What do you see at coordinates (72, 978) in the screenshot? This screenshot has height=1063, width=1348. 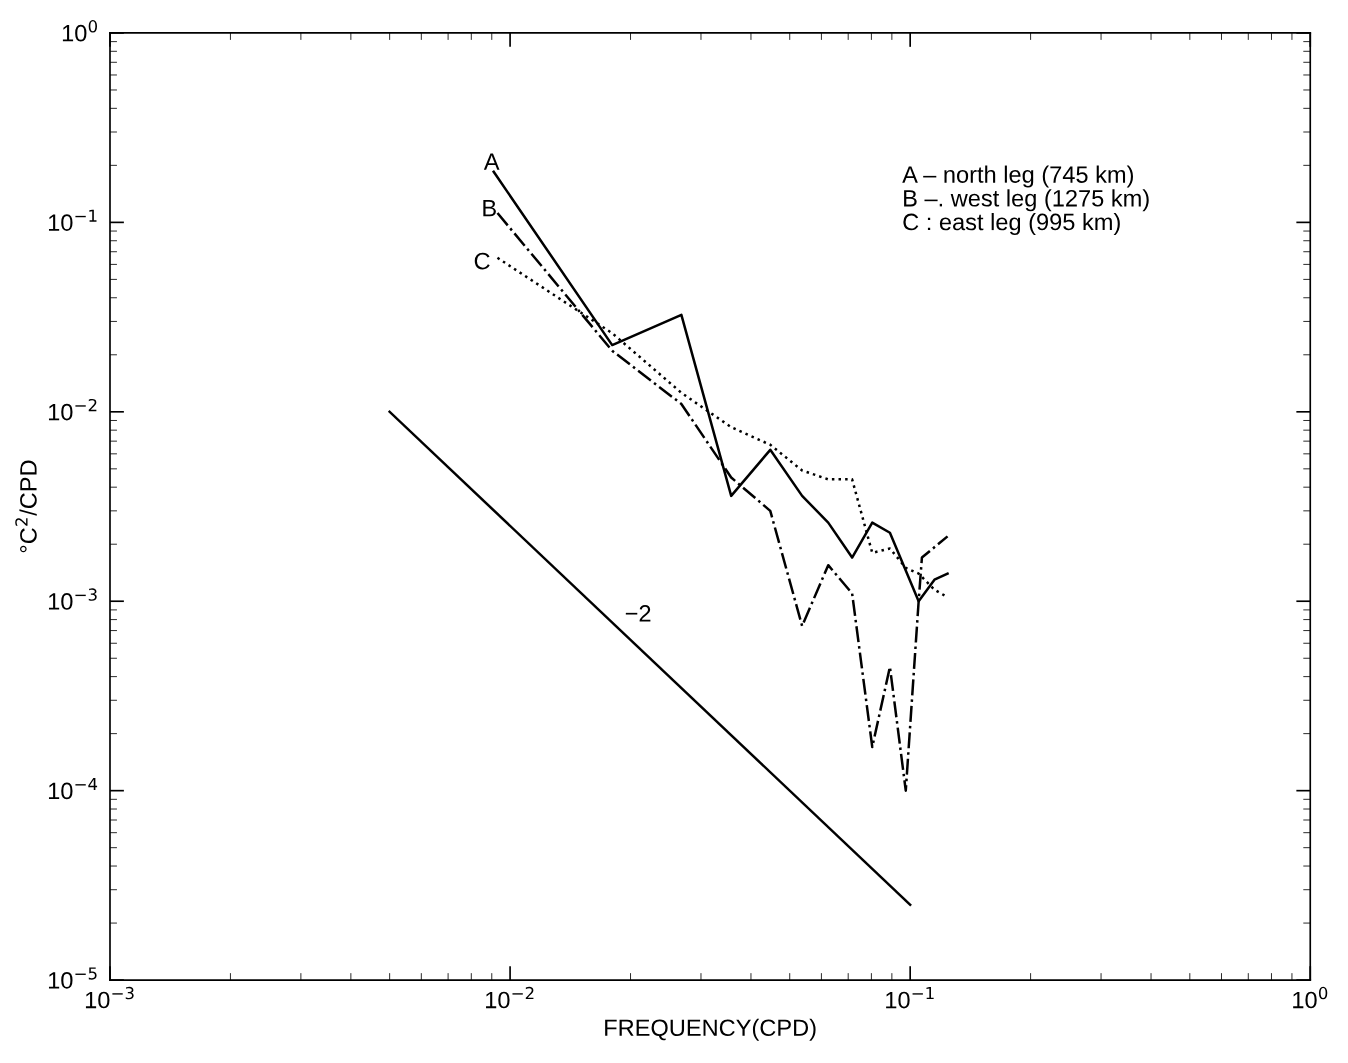 I see `y-tick-label: 10$^{−5}$` at bounding box center [72, 978].